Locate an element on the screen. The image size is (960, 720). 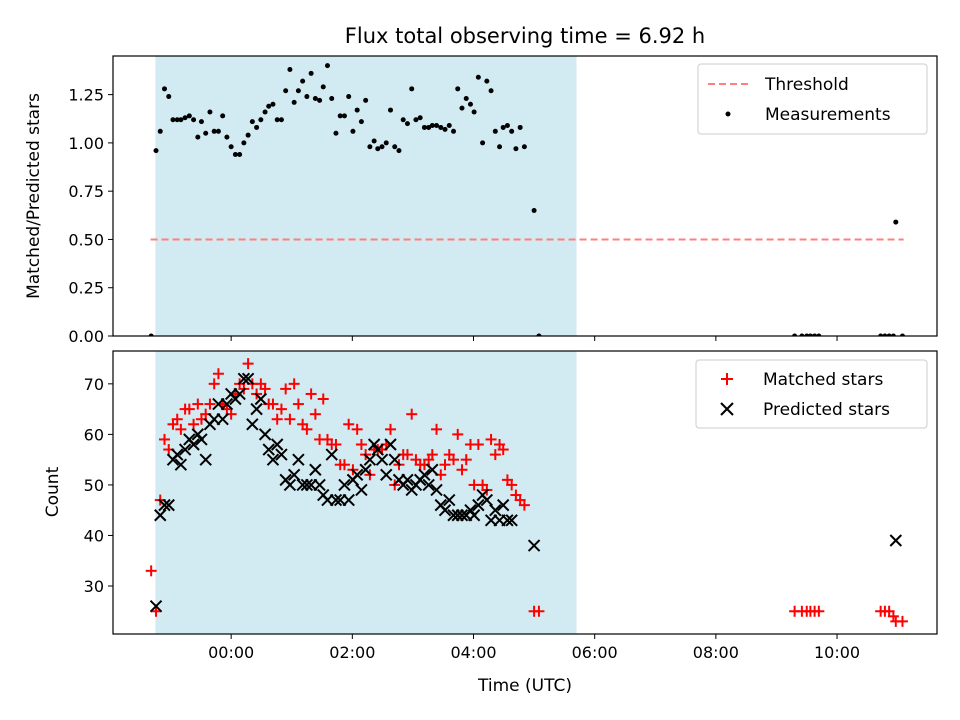
x-tick-label: 10:00 is located at coordinates (837, 652).